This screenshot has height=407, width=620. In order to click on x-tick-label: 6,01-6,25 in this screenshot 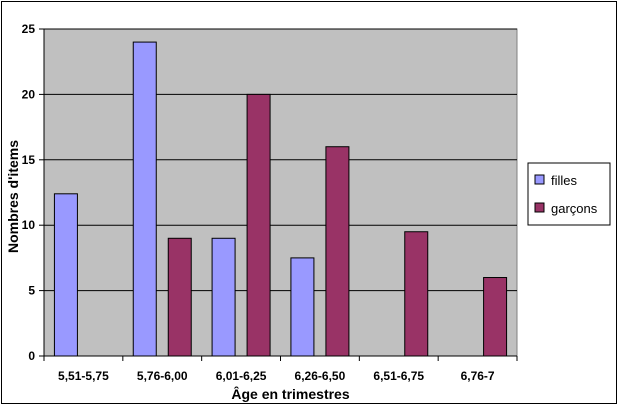, I will do `click(241, 376)`.